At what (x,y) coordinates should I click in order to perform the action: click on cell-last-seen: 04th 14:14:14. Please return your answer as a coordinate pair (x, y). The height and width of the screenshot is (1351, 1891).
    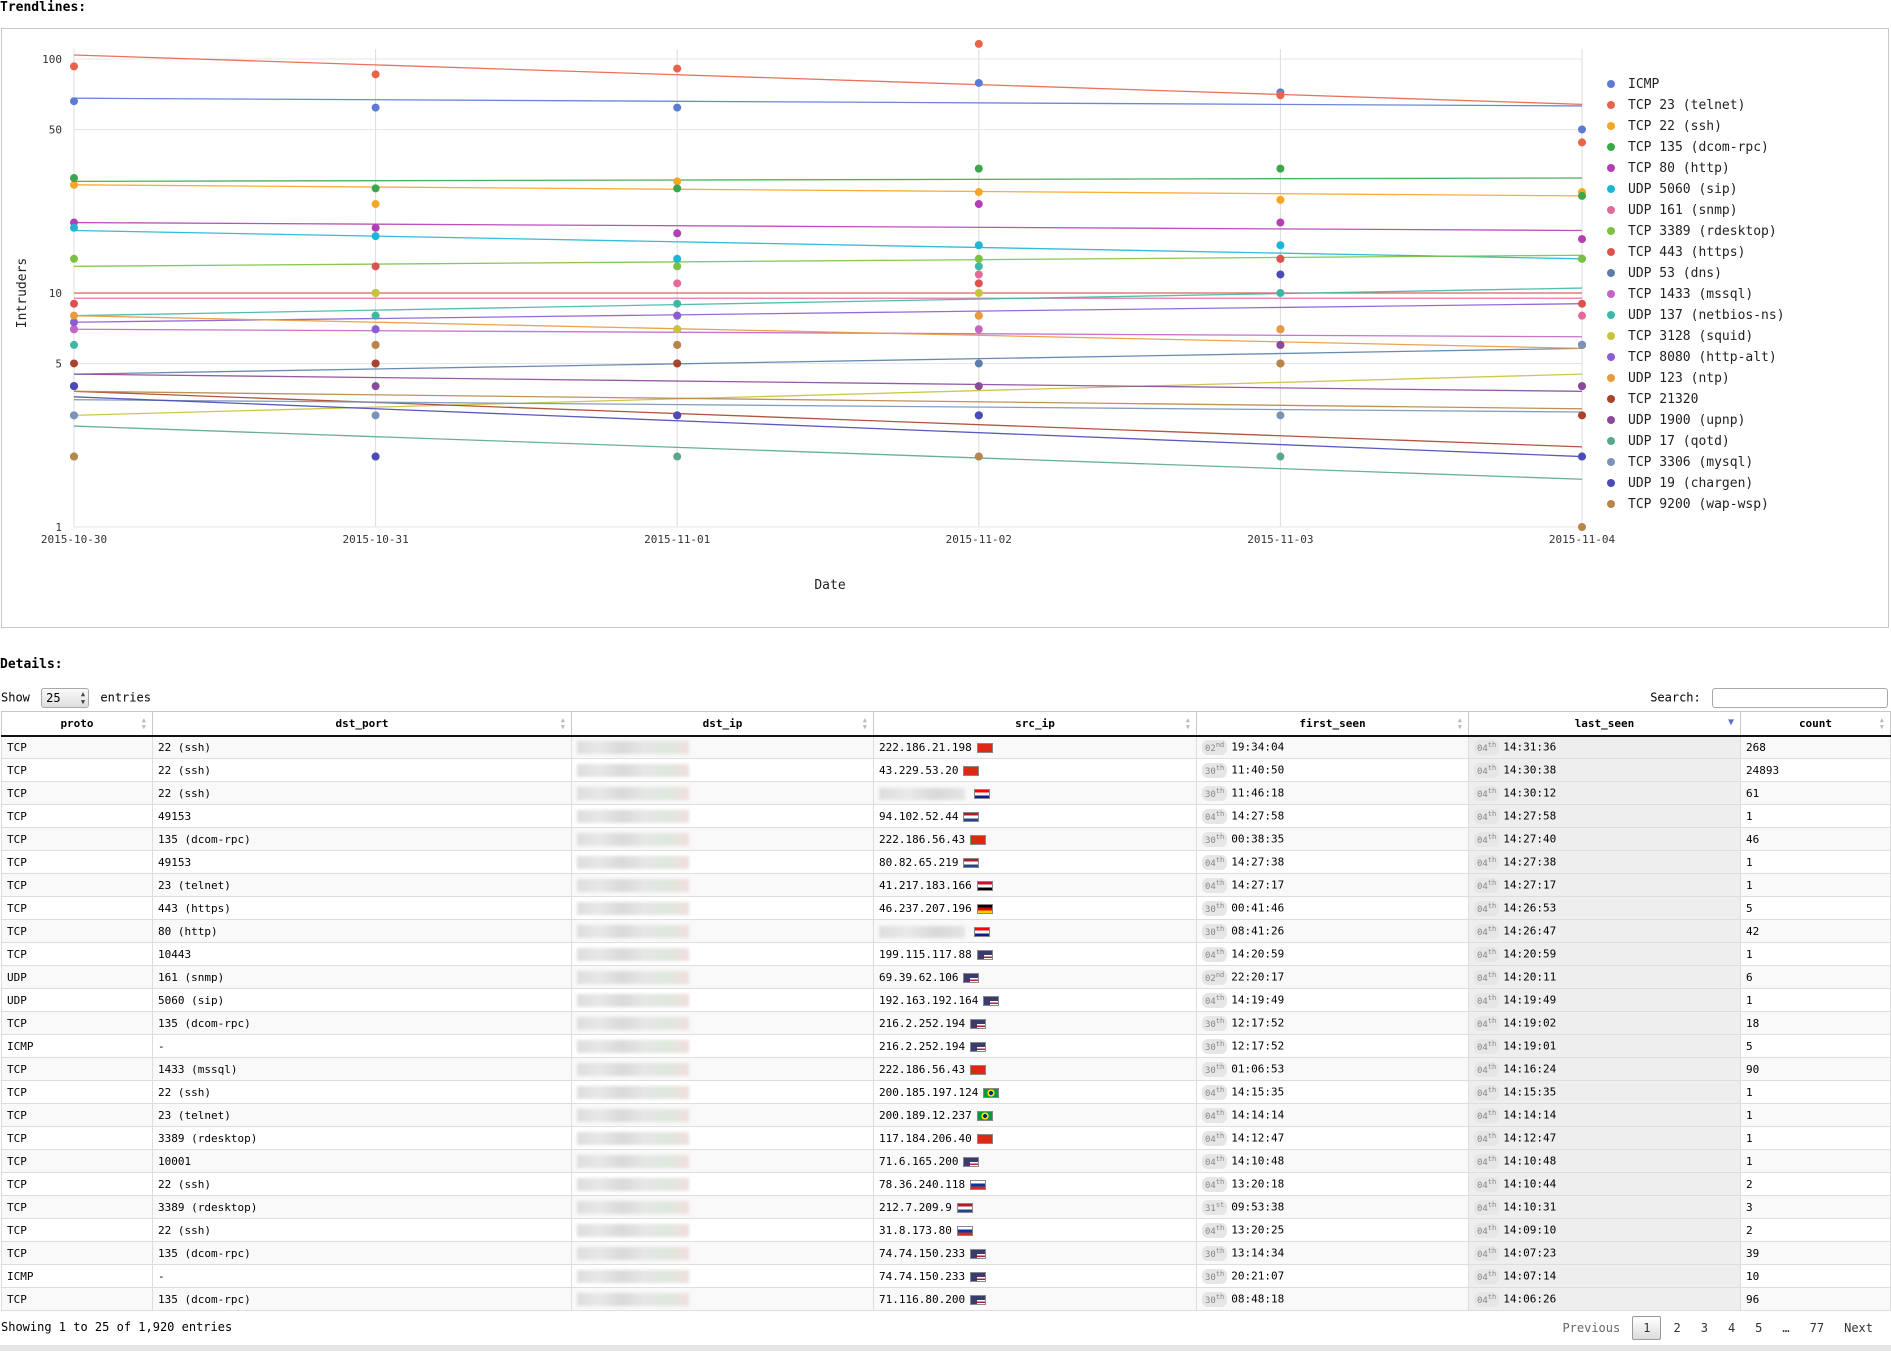
    Looking at the image, I should click on (1604, 1115).